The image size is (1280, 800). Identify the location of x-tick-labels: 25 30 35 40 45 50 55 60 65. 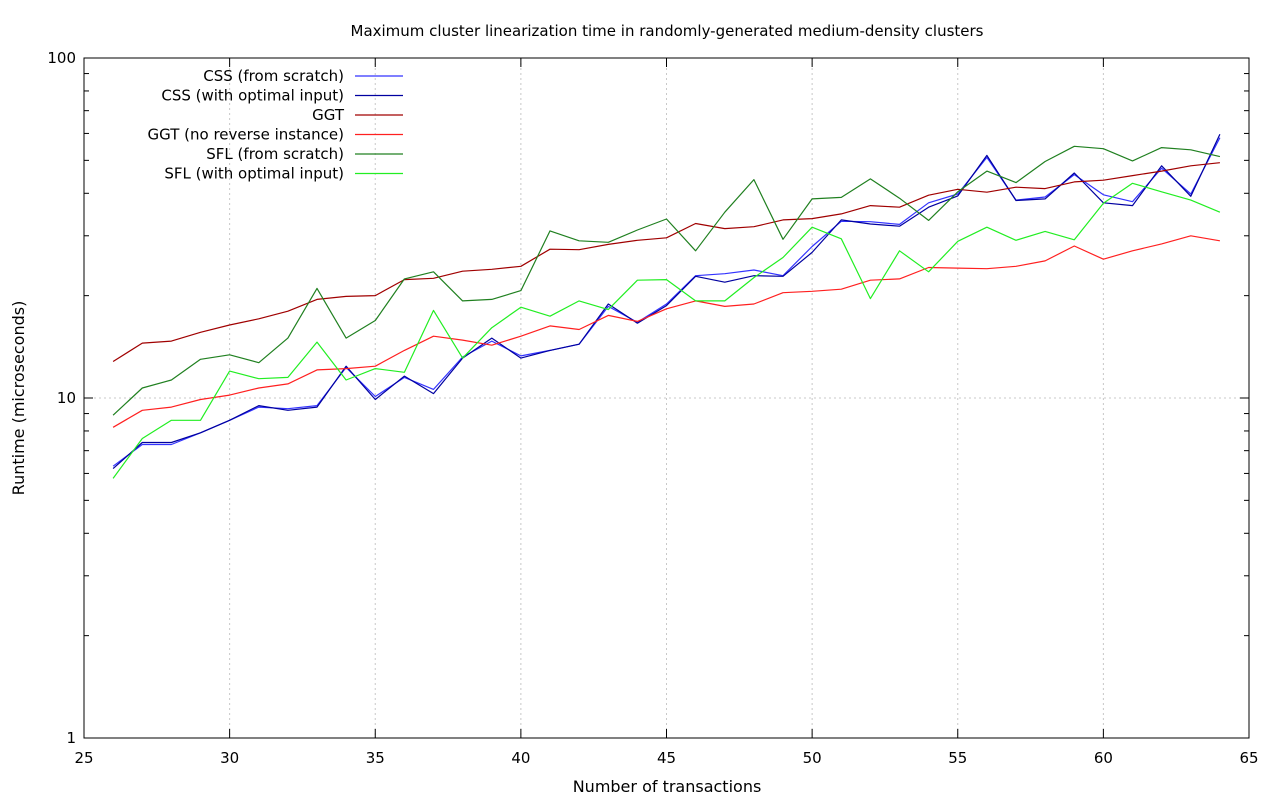
(666, 758).